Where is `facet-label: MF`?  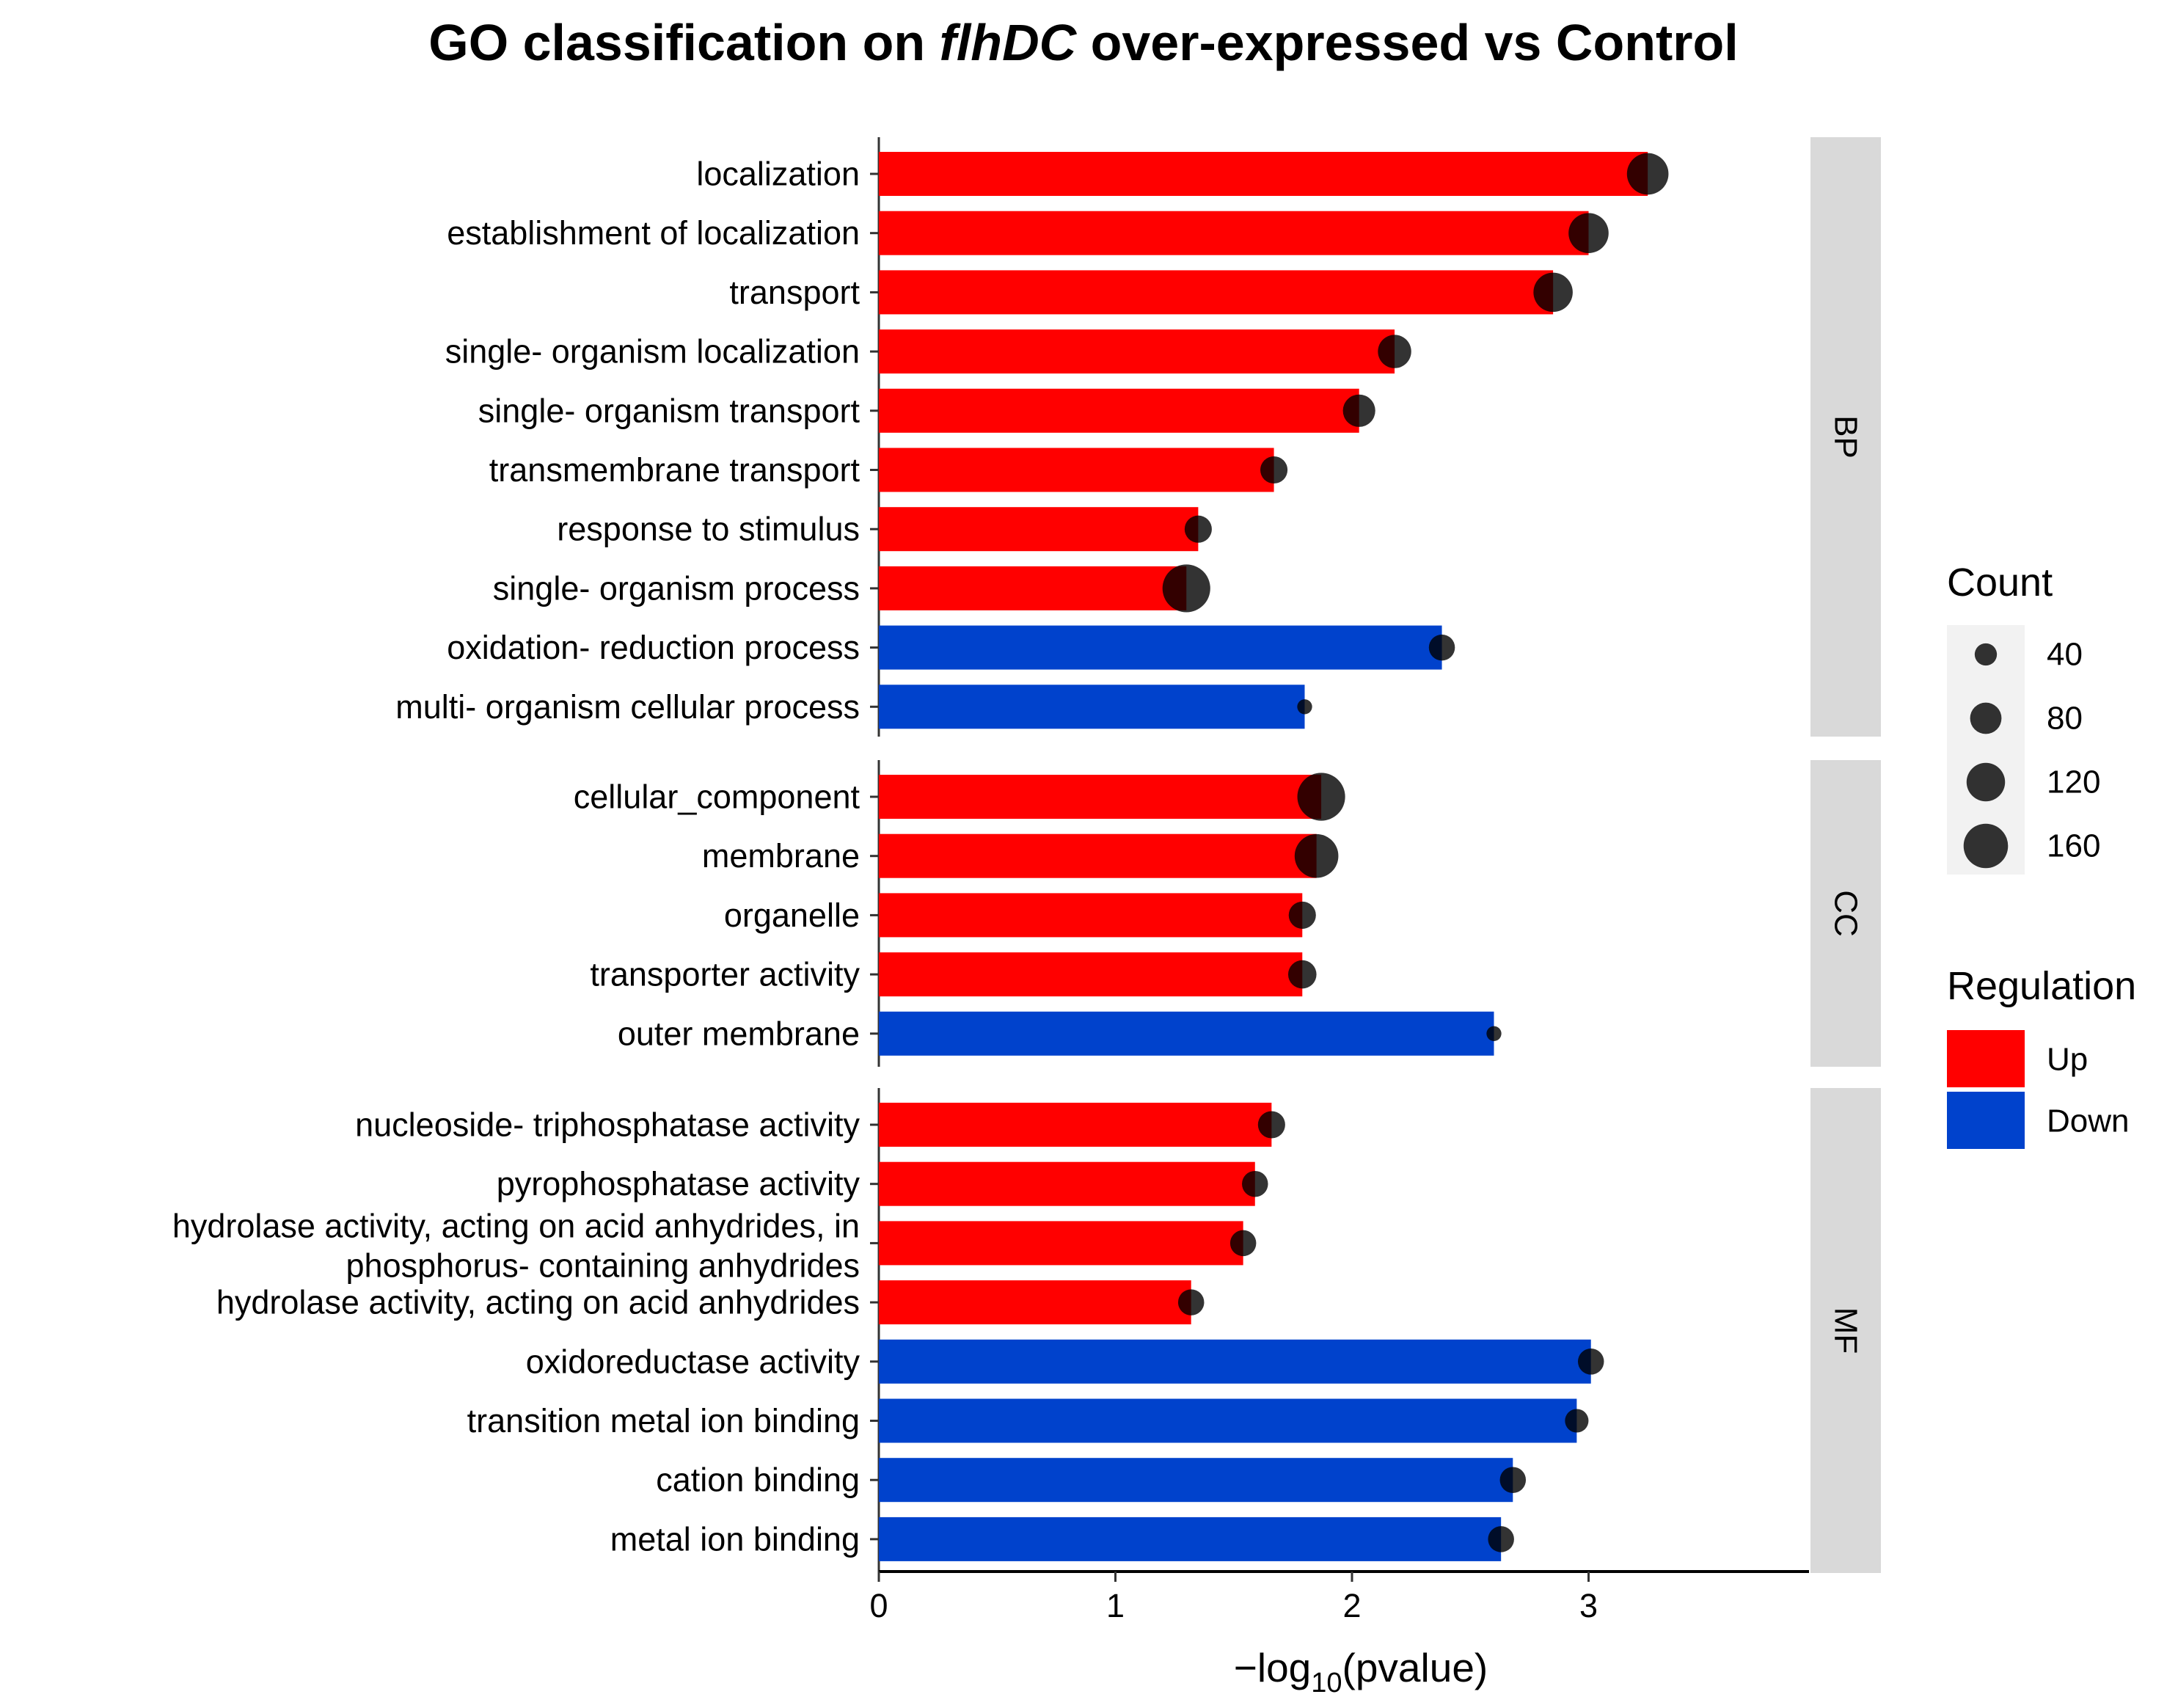
facet-label: MF is located at coordinates (1846, 1330).